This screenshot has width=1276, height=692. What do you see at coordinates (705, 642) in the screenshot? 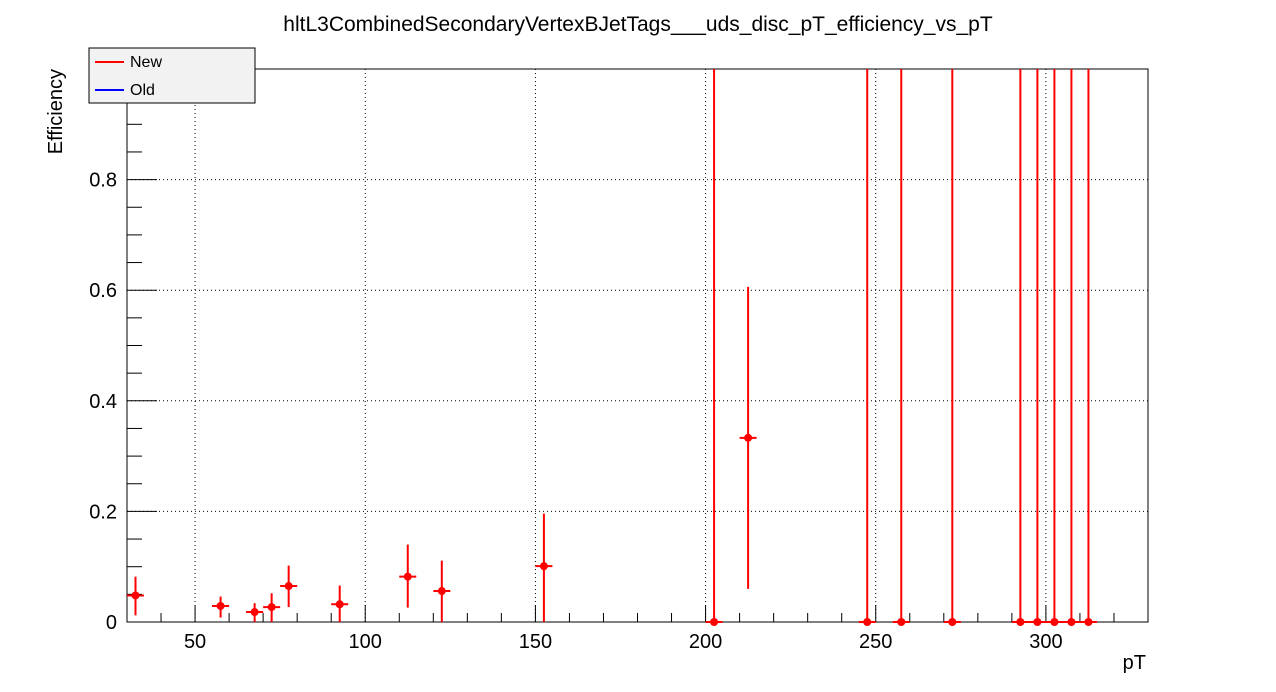
I see `x-tick-label: 200` at bounding box center [705, 642].